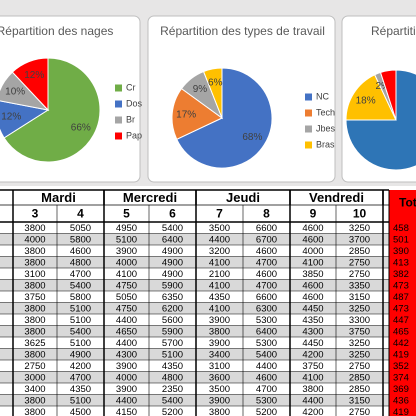  What do you see at coordinates (80, 354) in the screenshot?
I see `cell: 4900` at bounding box center [80, 354].